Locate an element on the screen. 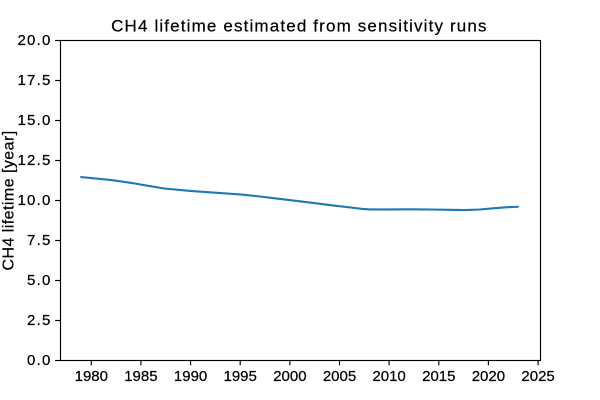 Image resolution: width=600 pixels, height=400 pixels. svg-text: 7.5 is located at coordinates (39, 240).